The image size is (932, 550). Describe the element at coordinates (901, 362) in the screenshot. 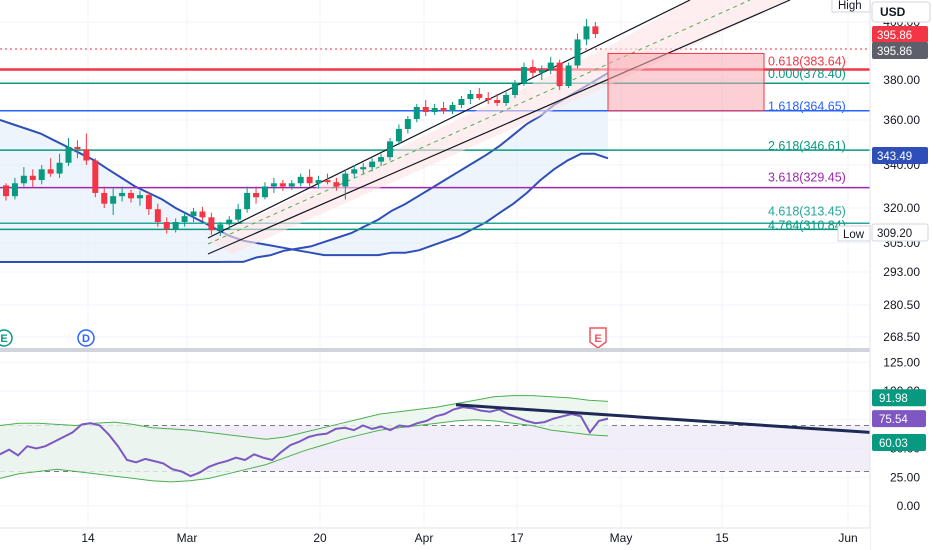

I see `rsi-tick-label: 125.00` at that location.